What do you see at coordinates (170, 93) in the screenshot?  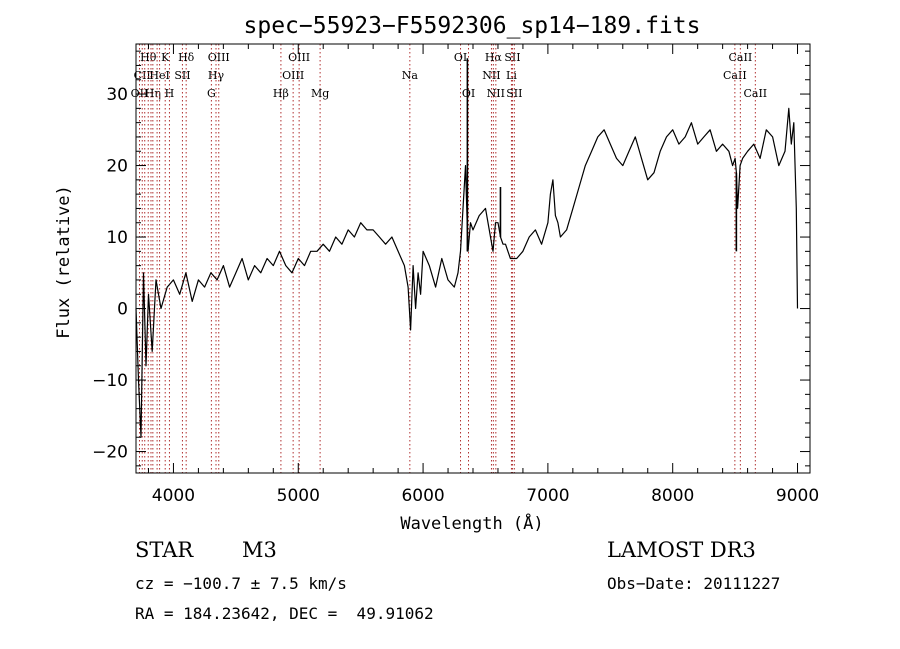 I see `line-marker-label: H` at bounding box center [170, 93].